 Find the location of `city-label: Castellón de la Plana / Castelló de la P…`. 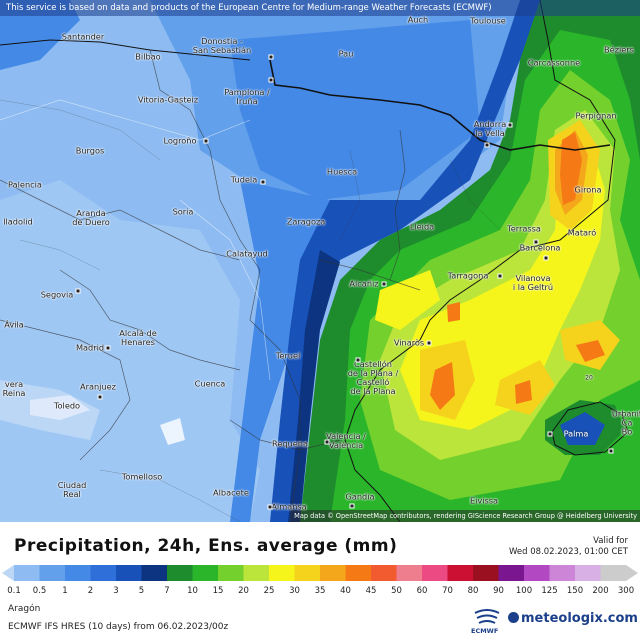

city-label: Castellón de la Plana / Castelló de la P… is located at coordinates (373, 377).